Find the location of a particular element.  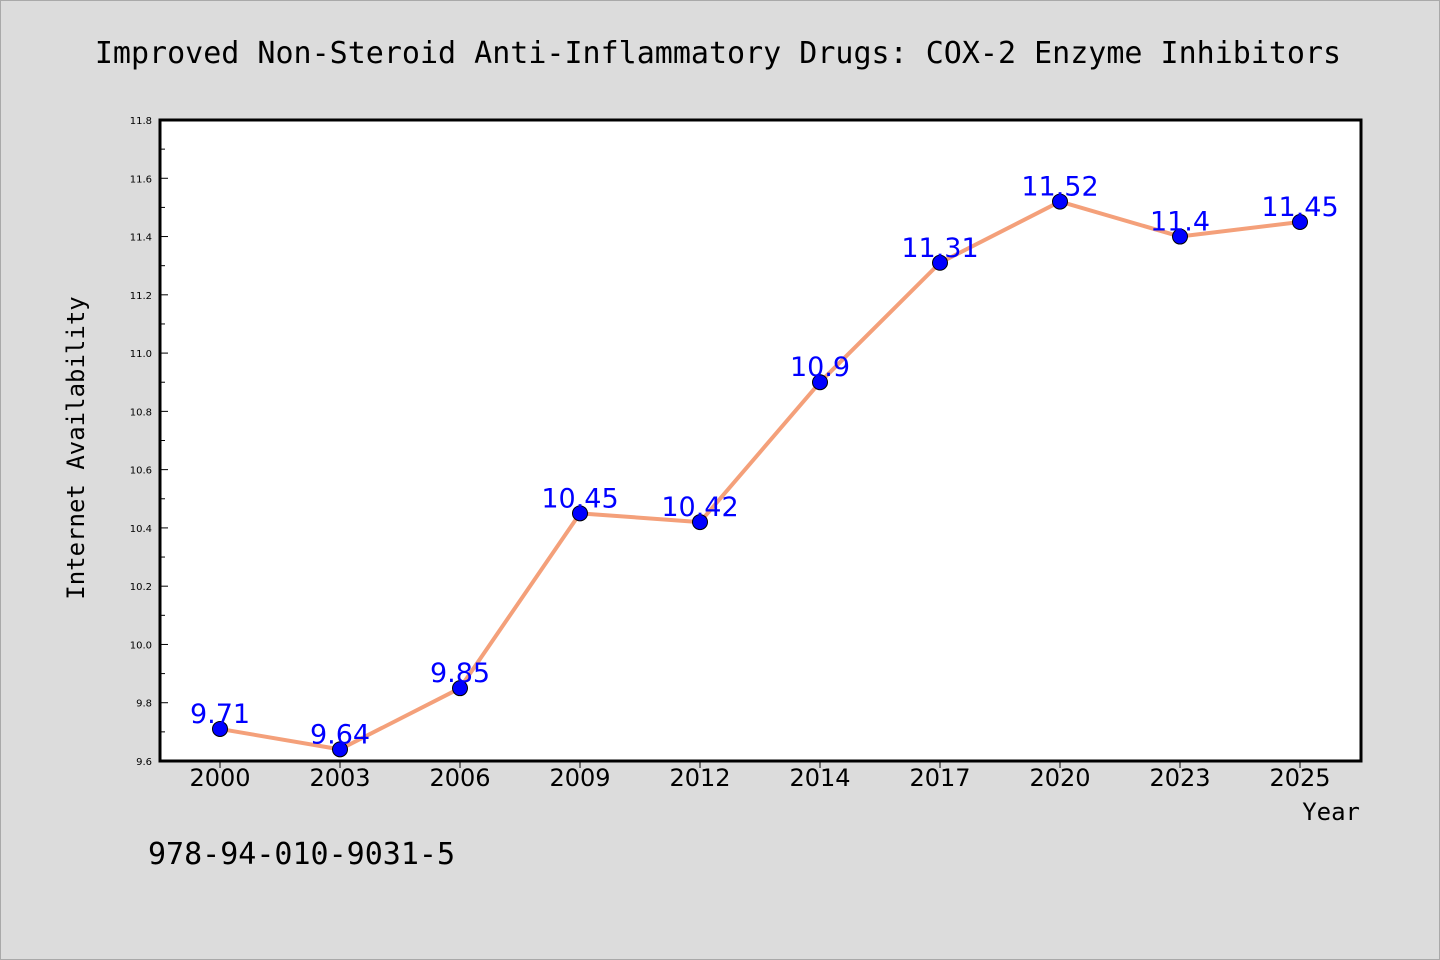

data-label: 10.45 is located at coordinates (579, 498).